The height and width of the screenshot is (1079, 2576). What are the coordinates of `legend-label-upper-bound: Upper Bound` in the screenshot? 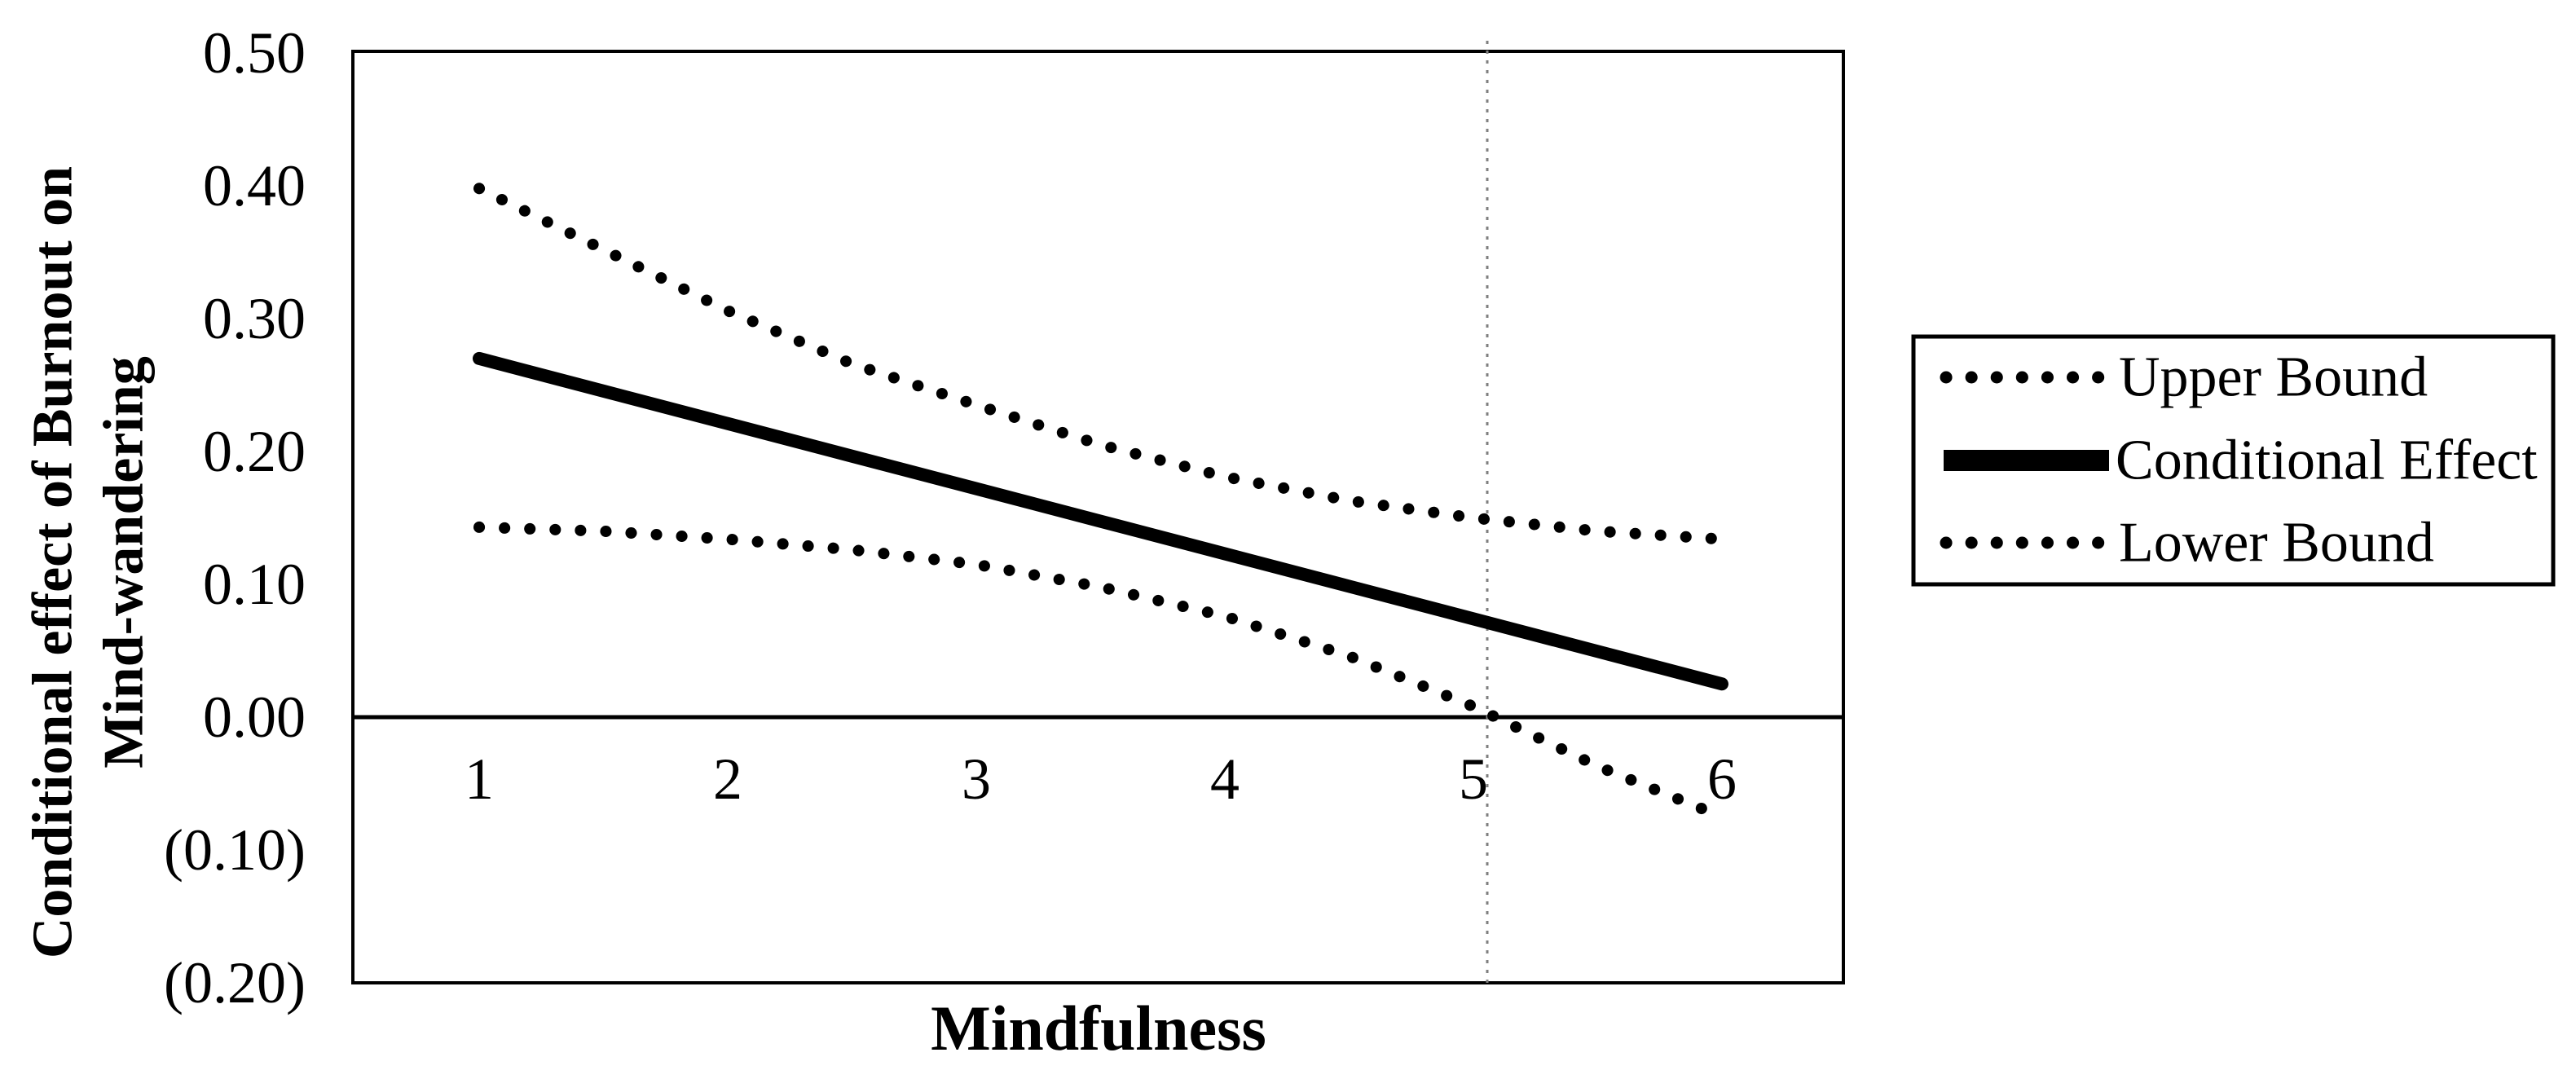 It's located at (2274, 377).